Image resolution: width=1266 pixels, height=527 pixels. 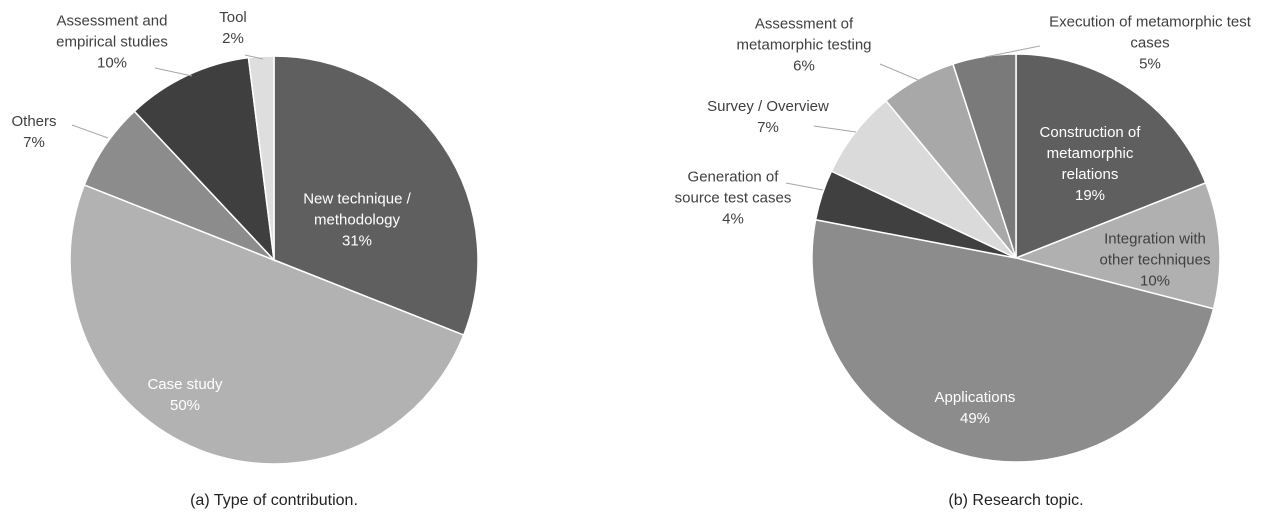 I want to click on value-label: 49%, so click(x=975, y=418).